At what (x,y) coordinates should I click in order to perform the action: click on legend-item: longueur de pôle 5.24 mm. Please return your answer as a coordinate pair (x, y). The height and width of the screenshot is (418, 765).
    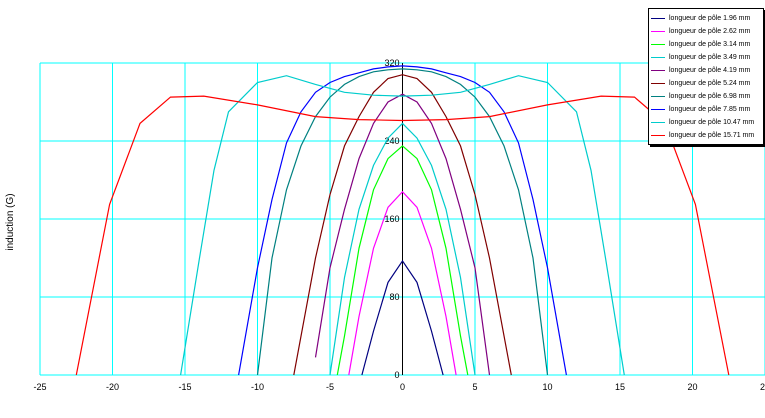
    Looking at the image, I should click on (700, 83).